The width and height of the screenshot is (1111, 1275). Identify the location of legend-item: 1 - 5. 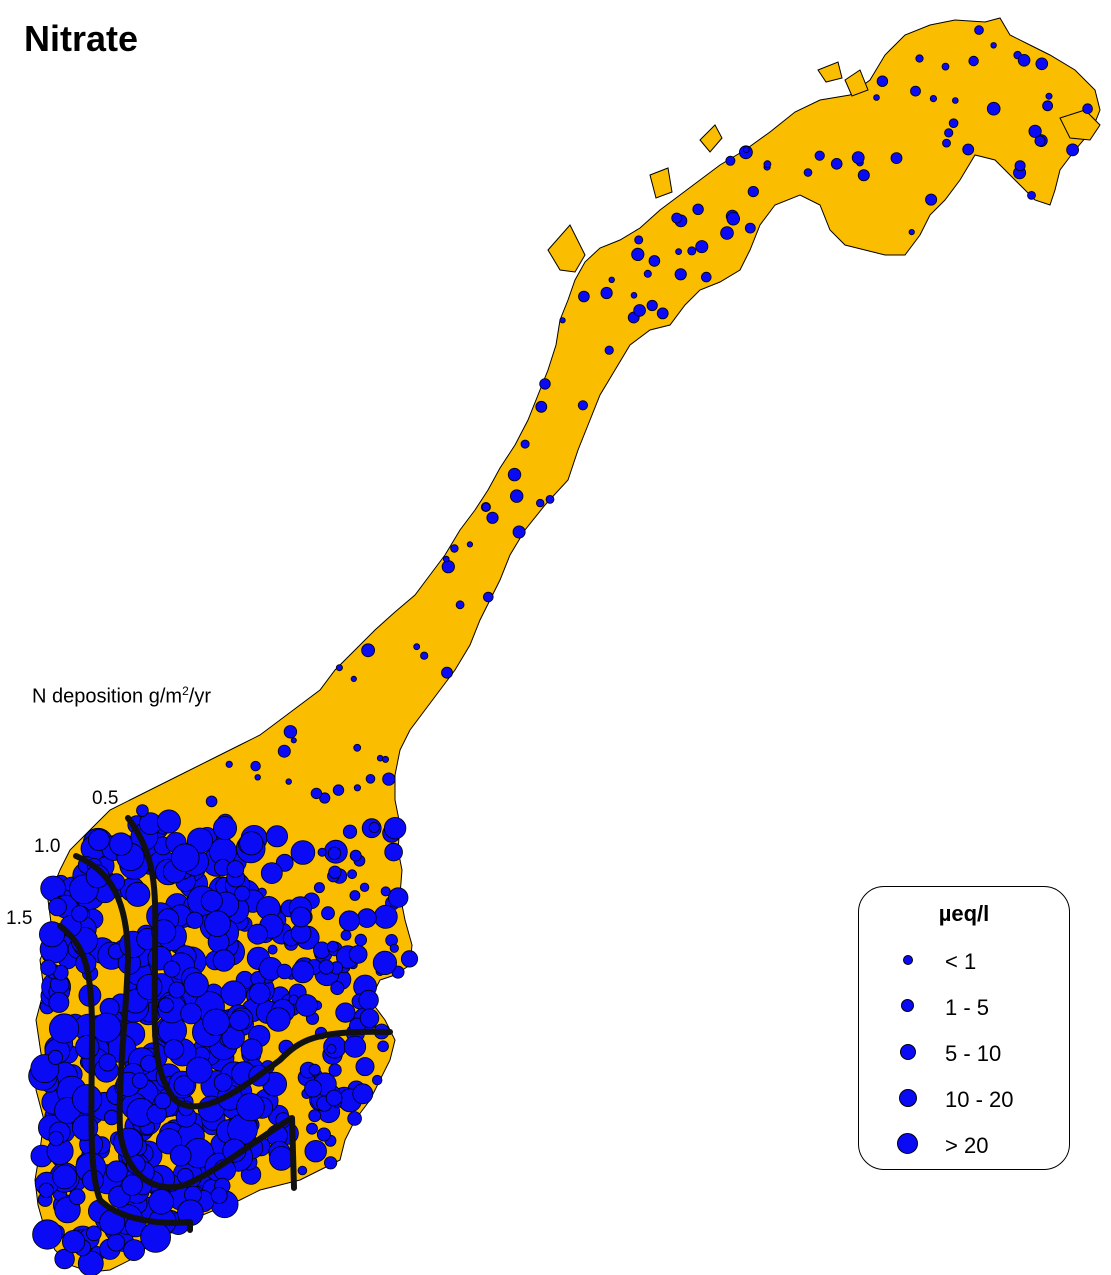
(974, 1007).